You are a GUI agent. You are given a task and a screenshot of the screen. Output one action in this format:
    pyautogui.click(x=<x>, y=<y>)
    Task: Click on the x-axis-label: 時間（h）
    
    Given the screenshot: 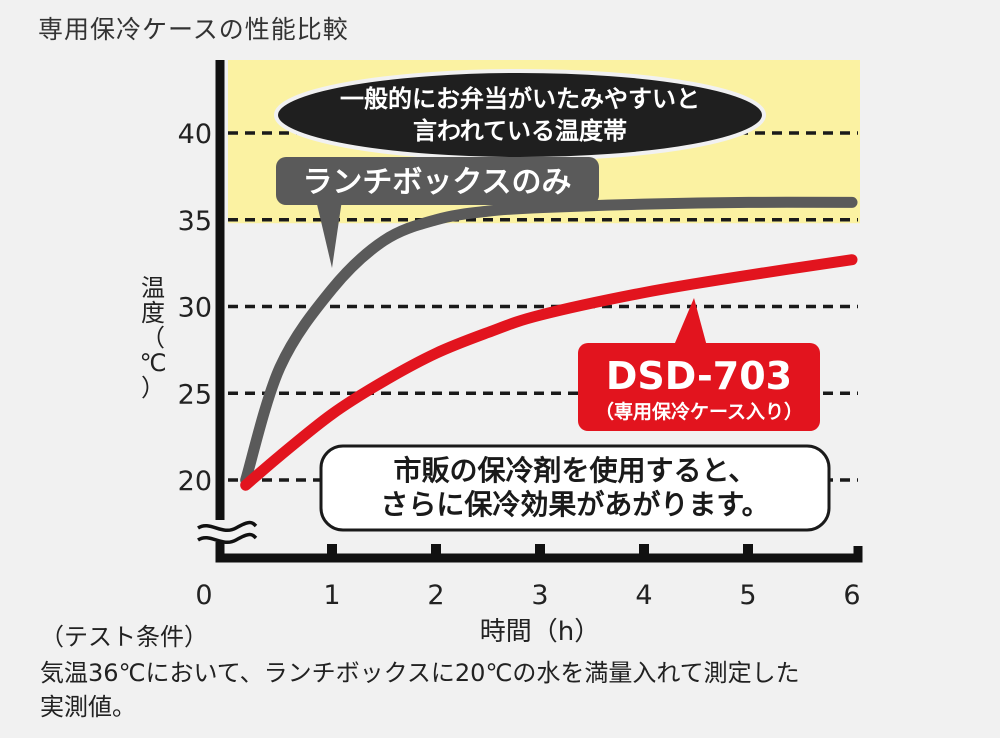 What is the action you would take?
    pyautogui.click(x=540, y=632)
    